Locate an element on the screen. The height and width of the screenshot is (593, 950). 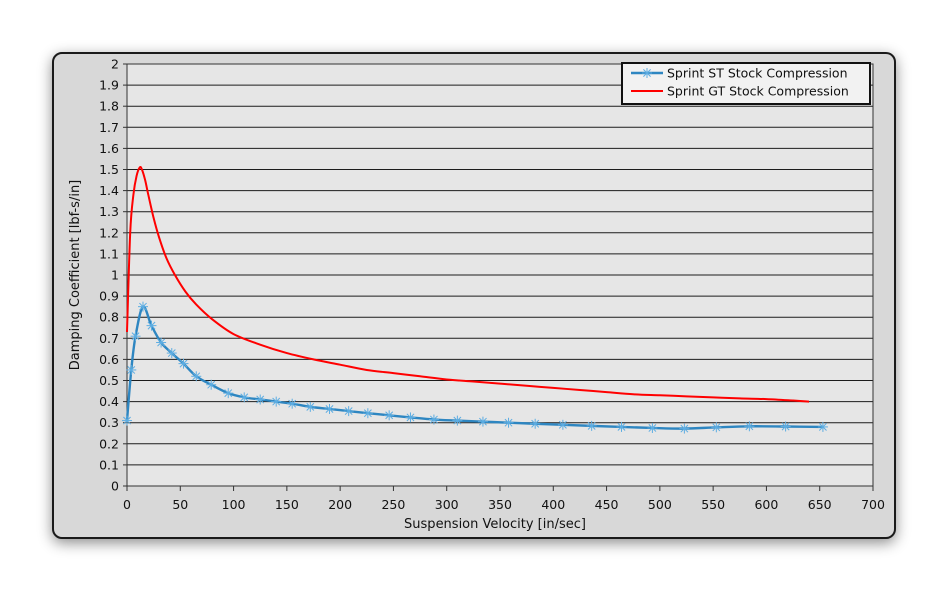
x-tick-label: 200 is located at coordinates (340, 504).